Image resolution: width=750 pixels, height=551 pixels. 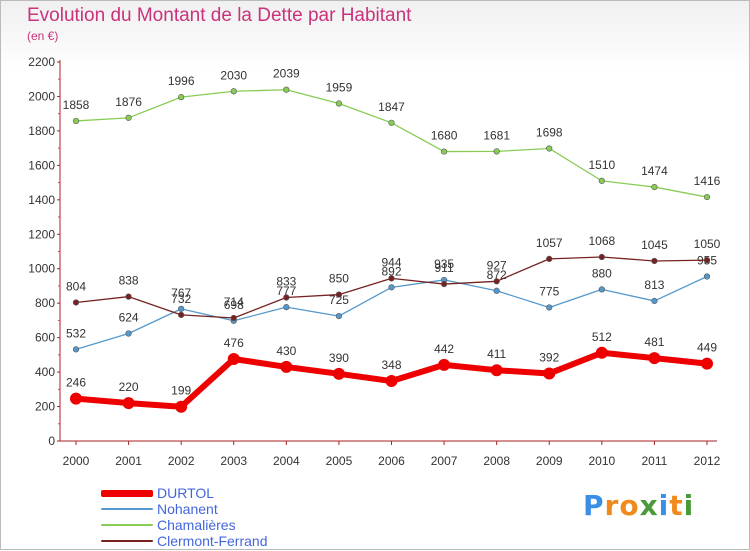 What do you see at coordinates (234, 305) in the screenshot?
I see `data-label-nohanent: 698` at bounding box center [234, 305].